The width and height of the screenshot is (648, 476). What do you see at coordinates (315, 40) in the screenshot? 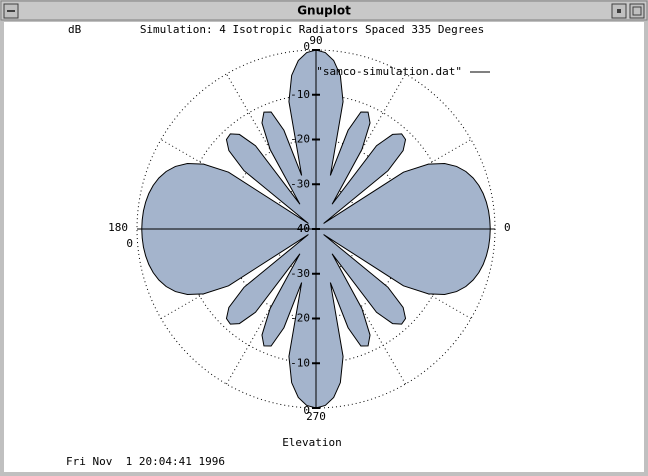
I see `angle-label: 90` at bounding box center [315, 40].